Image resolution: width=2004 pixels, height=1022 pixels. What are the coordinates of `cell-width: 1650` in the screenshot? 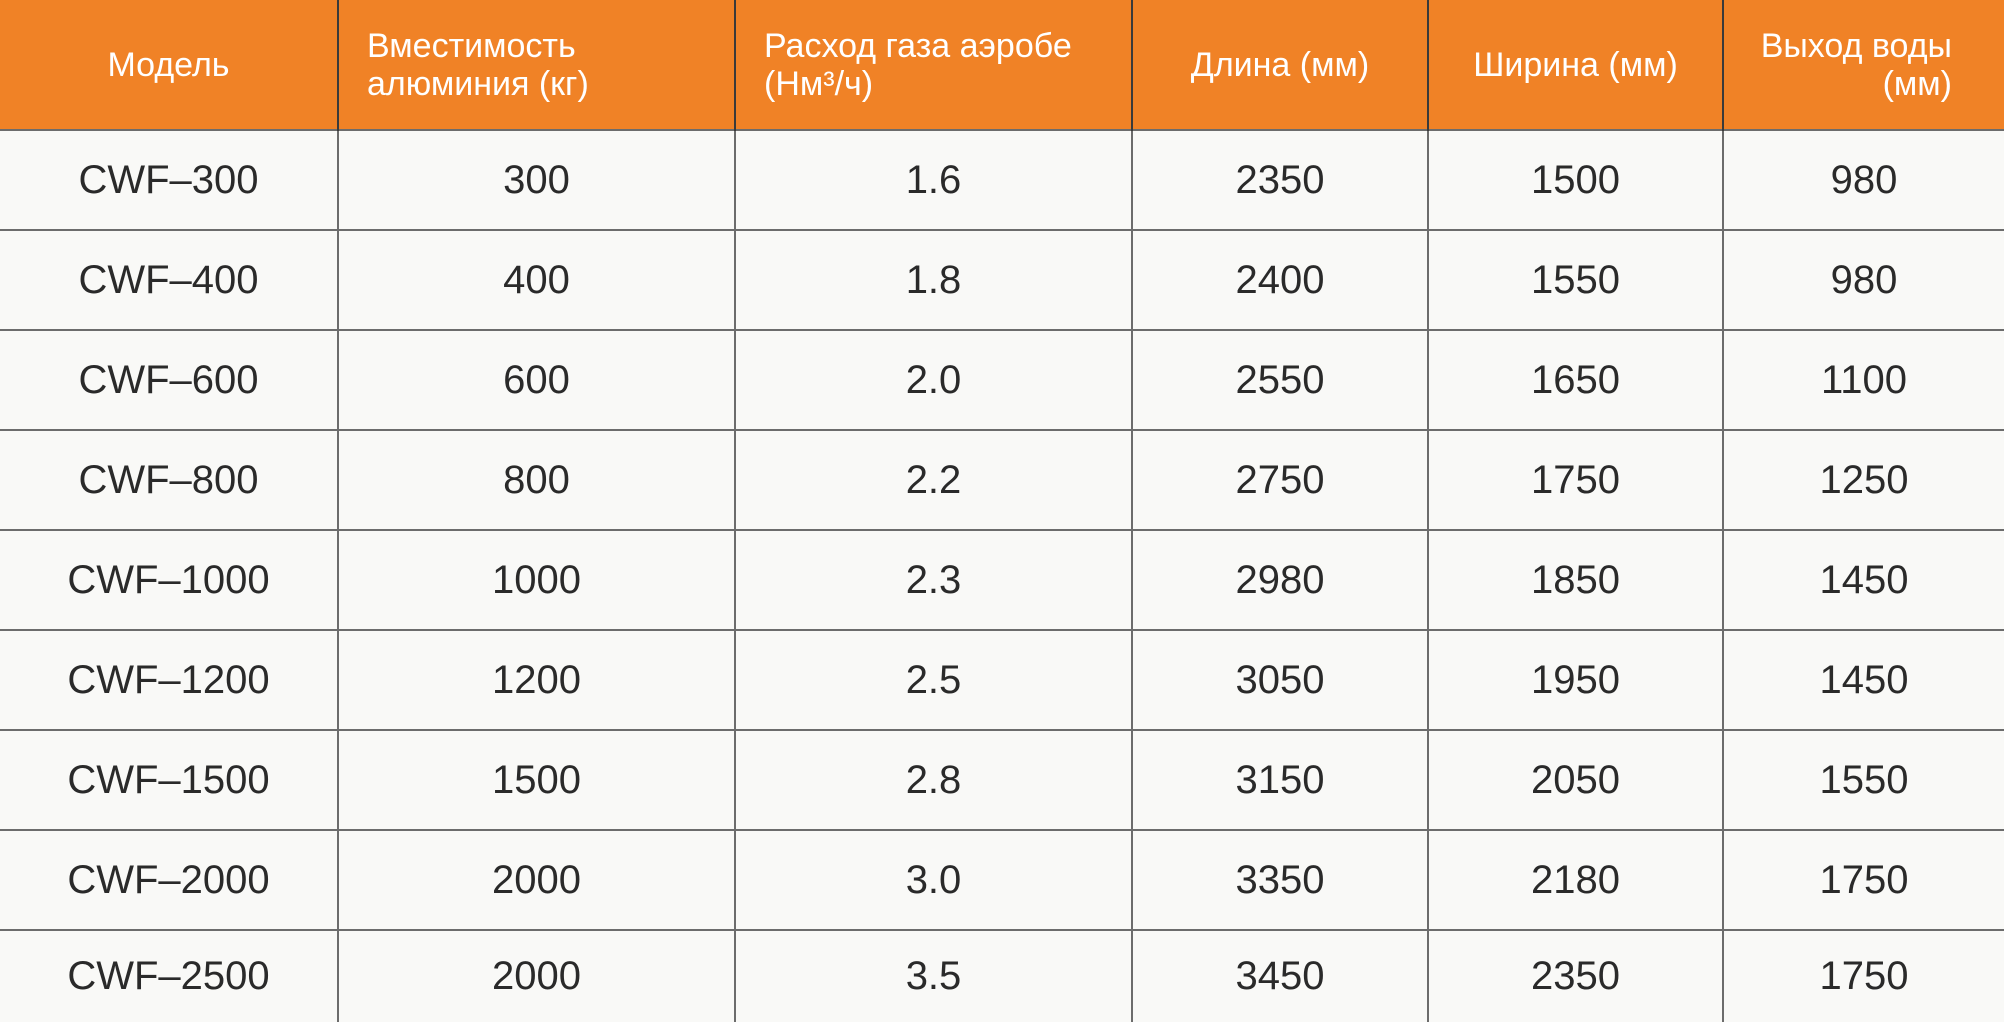 It's located at (1575, 380).